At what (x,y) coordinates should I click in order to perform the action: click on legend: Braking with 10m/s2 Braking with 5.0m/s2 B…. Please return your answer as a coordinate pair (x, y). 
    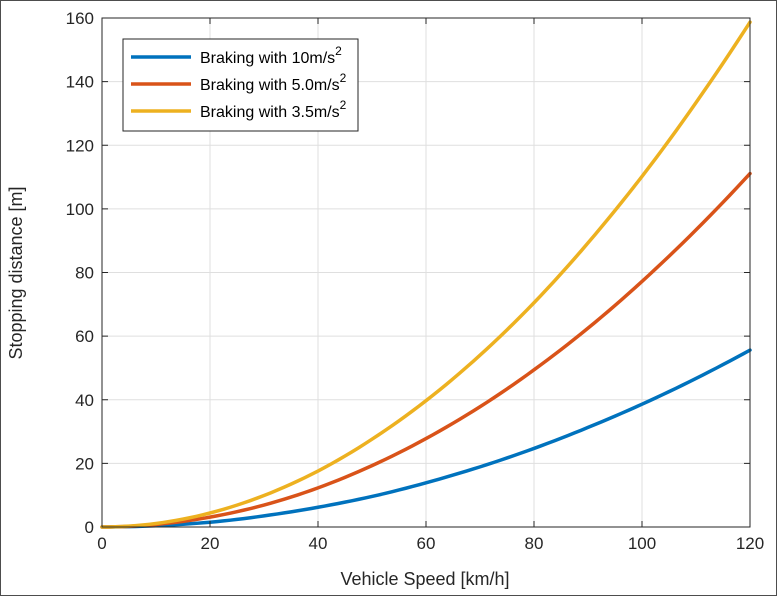
    Looking at the image, I should click on (240, 85).